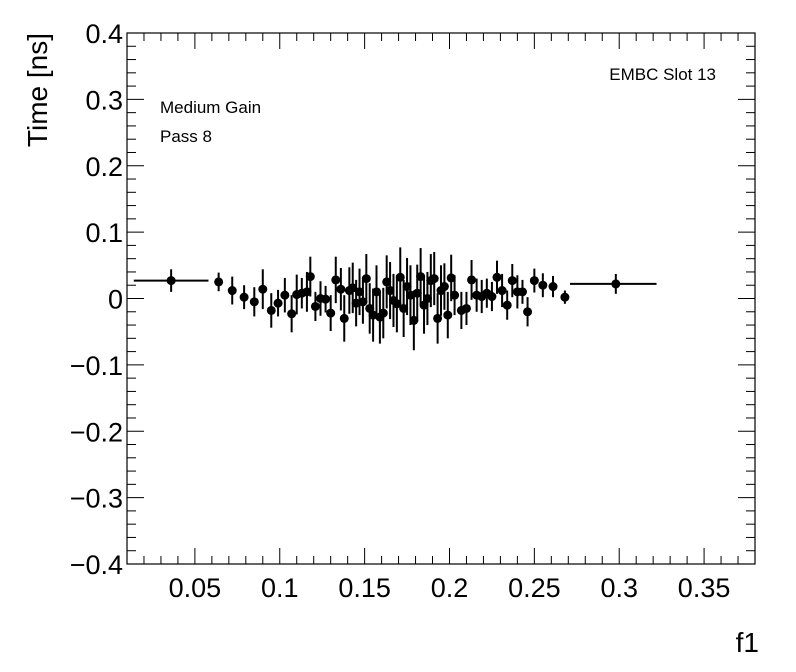  I want to click on x-tick-label: 0.3, so click(619, 588).